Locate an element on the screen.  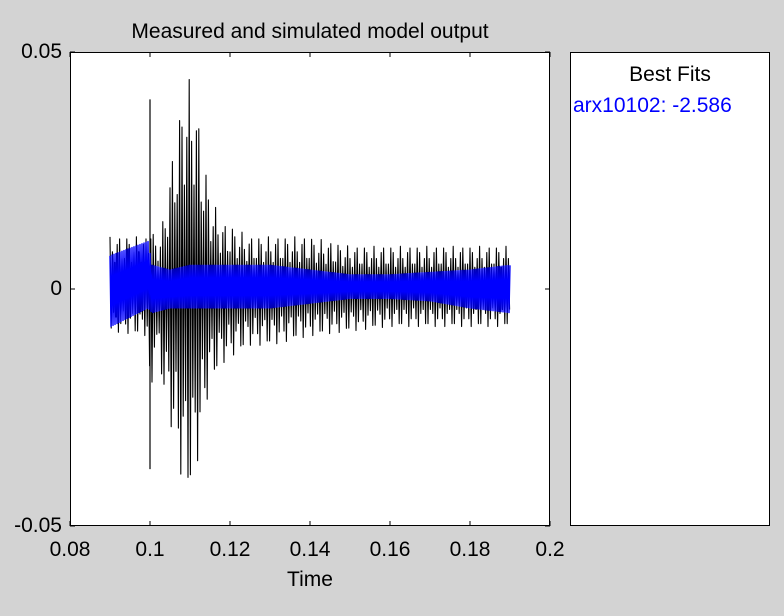
simulated-output-line is located at coordinates (310, 284).